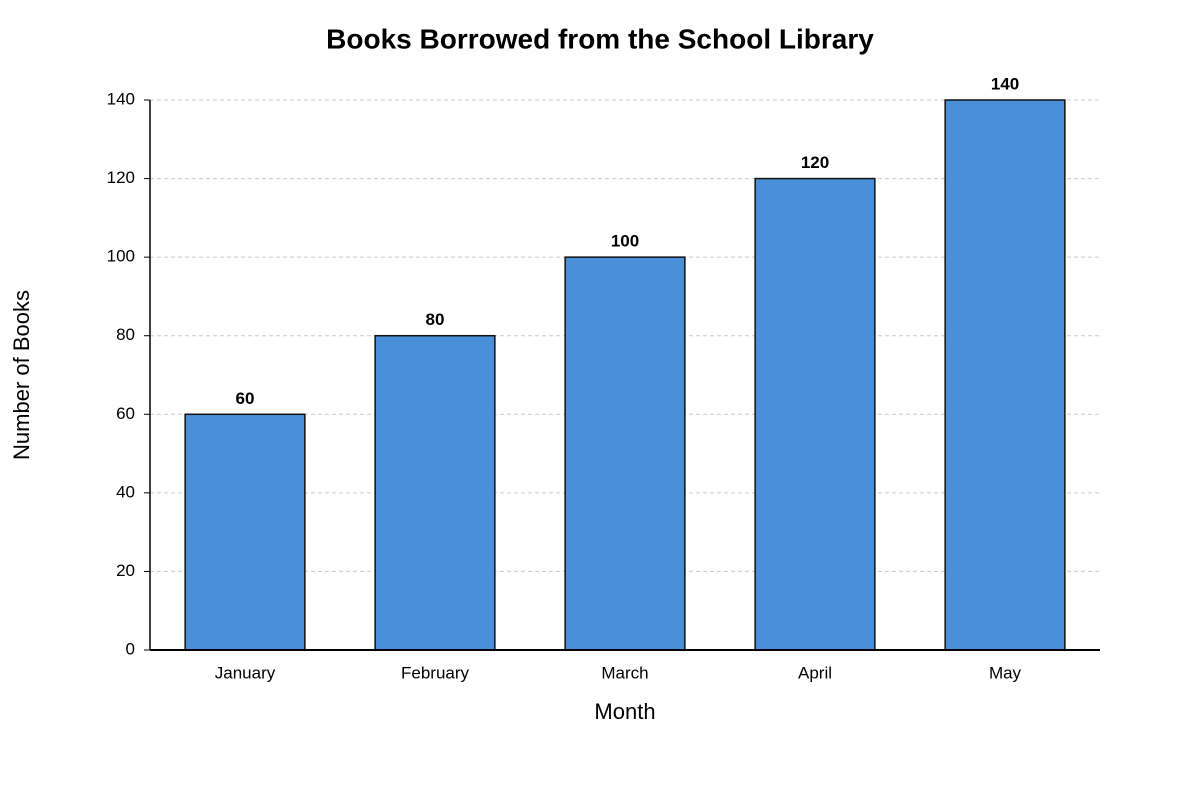  I want to click on x-axis-label: Month, so click(624, 711).